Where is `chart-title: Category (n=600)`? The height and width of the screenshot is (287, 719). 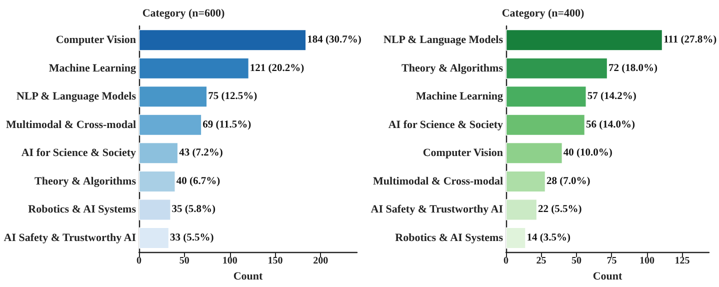
chart-title: Category (n=600) is located at coordinates (183, 14).